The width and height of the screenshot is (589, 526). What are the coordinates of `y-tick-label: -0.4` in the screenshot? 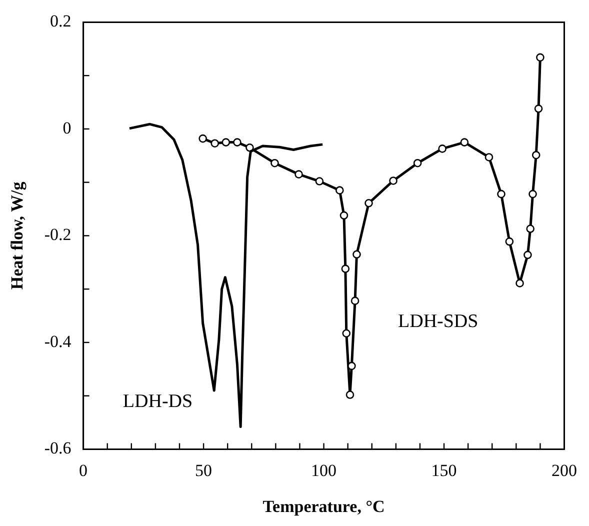 It's located at (58, 341).